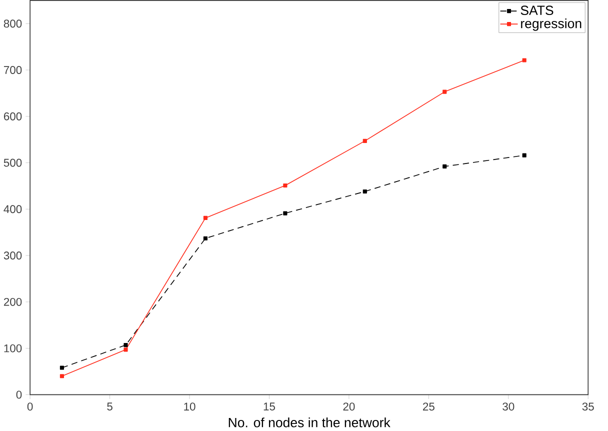 The height and width of the screenshot is (431, 608). Describe the element at coordinates (537, 11) in the screenshot. I see `legend-label: SATS` at that location.